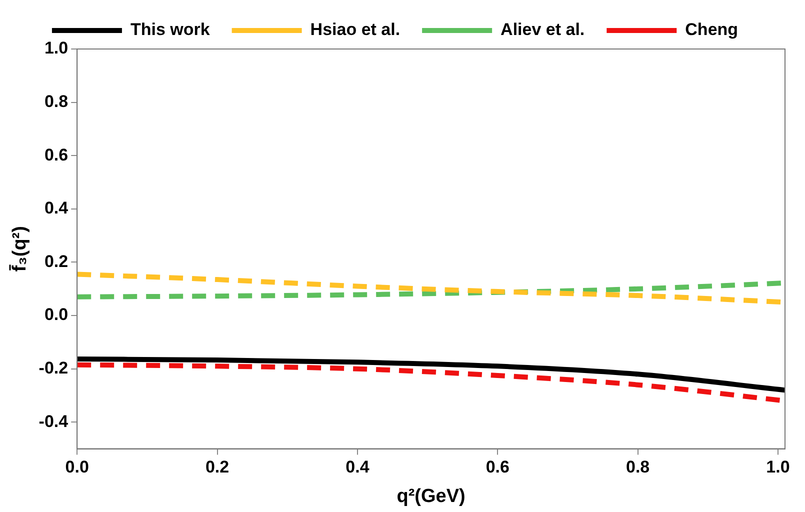  I want to click on y-tick-label: 0.0, so click(56, 314).